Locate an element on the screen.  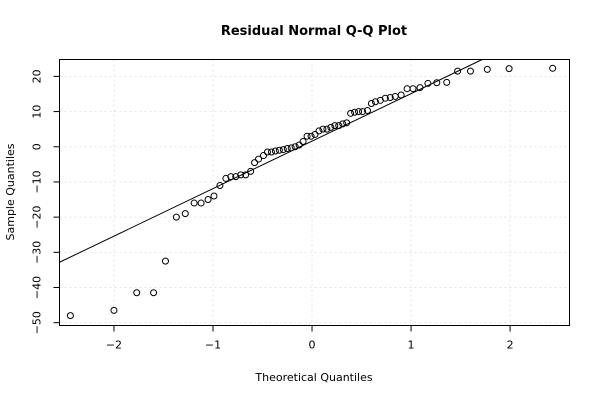
x-tick-label: 2 is located at coordinates (510, 345).